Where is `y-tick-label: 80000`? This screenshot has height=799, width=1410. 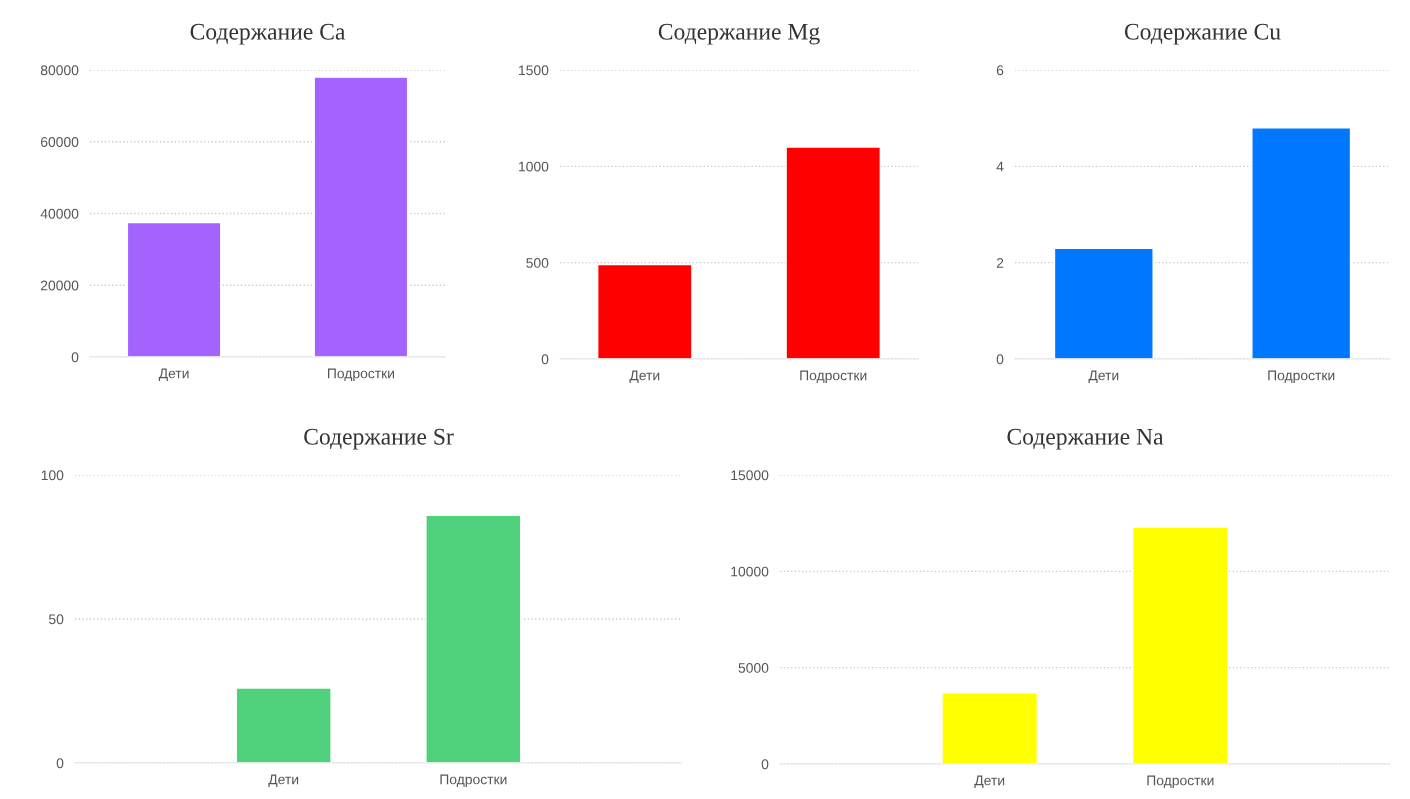
y-tick-label: 80000 is located at coordinates (59, 70).